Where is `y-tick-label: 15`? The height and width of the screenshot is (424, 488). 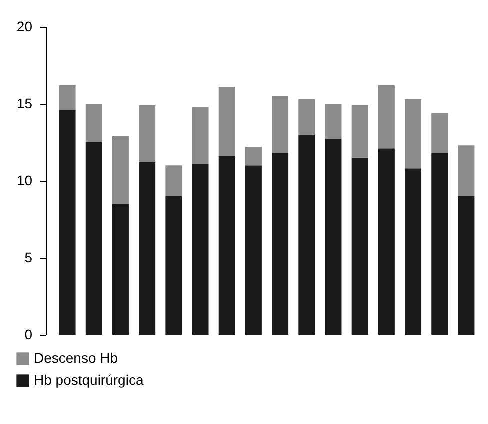
y-tick-label: 15 is located at coordinates (24, 104).